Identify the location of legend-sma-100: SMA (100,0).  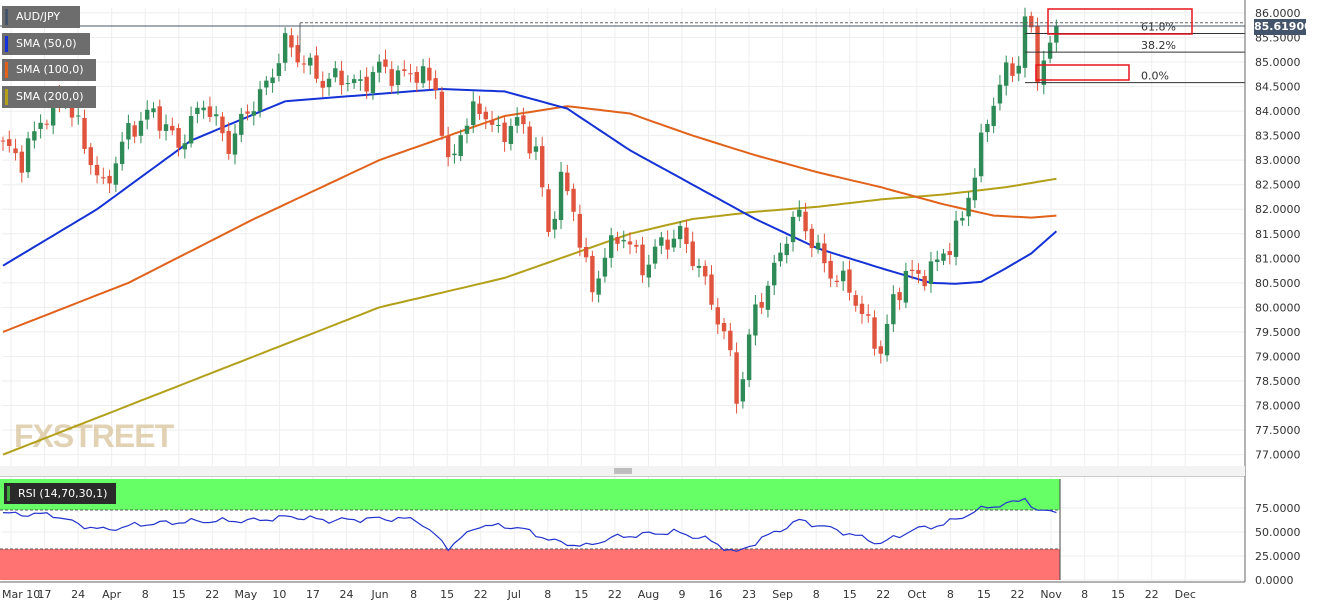
(49, 70).